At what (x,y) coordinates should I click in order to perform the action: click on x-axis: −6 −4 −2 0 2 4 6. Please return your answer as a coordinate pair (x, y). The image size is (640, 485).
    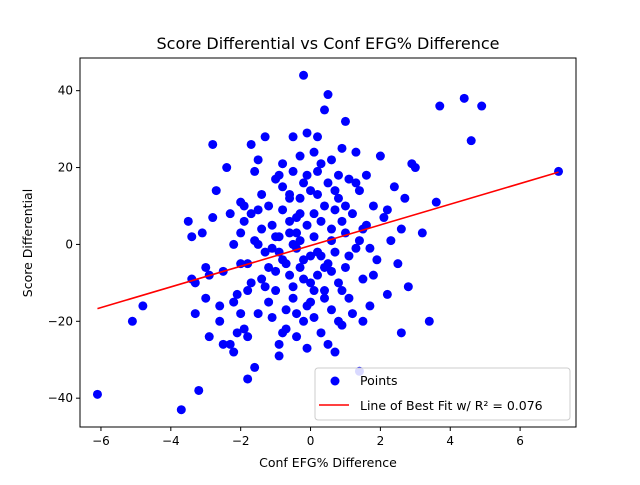
    Looking at the image, I should click on (308, 437).